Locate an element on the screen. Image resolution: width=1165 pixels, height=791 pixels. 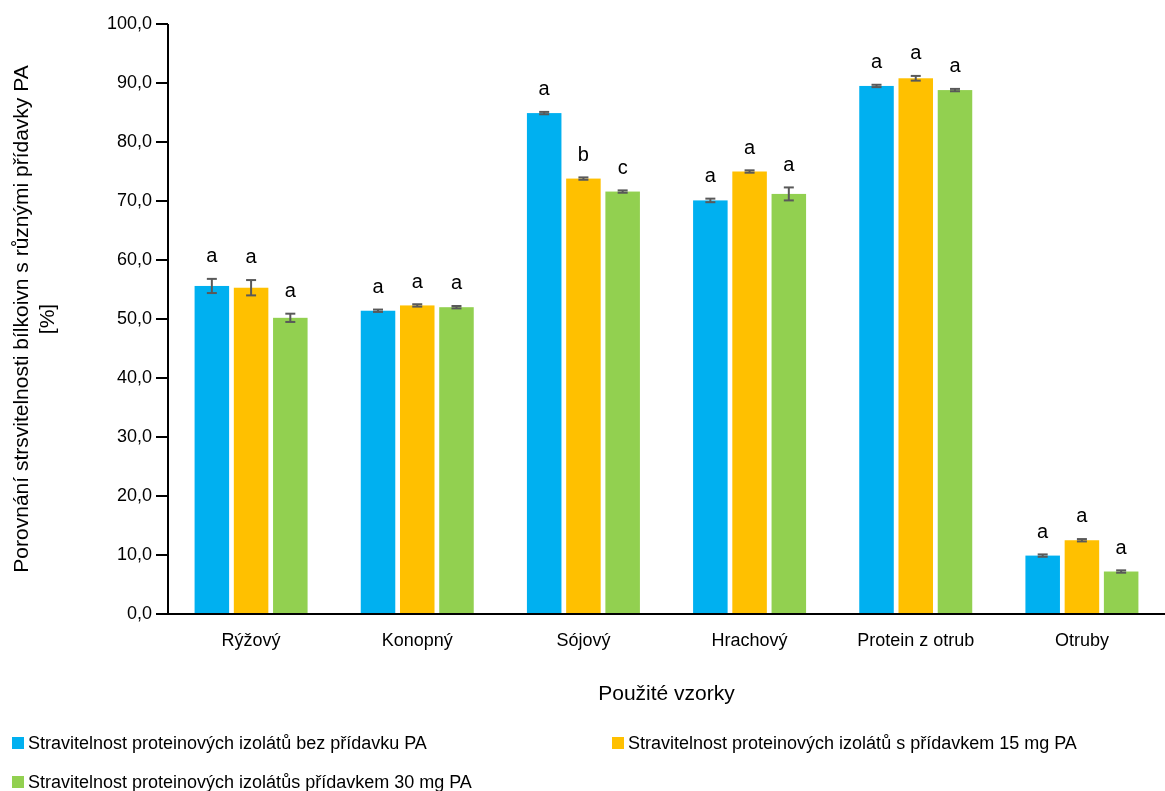
annotation: b is located at coordinates (583, 153).